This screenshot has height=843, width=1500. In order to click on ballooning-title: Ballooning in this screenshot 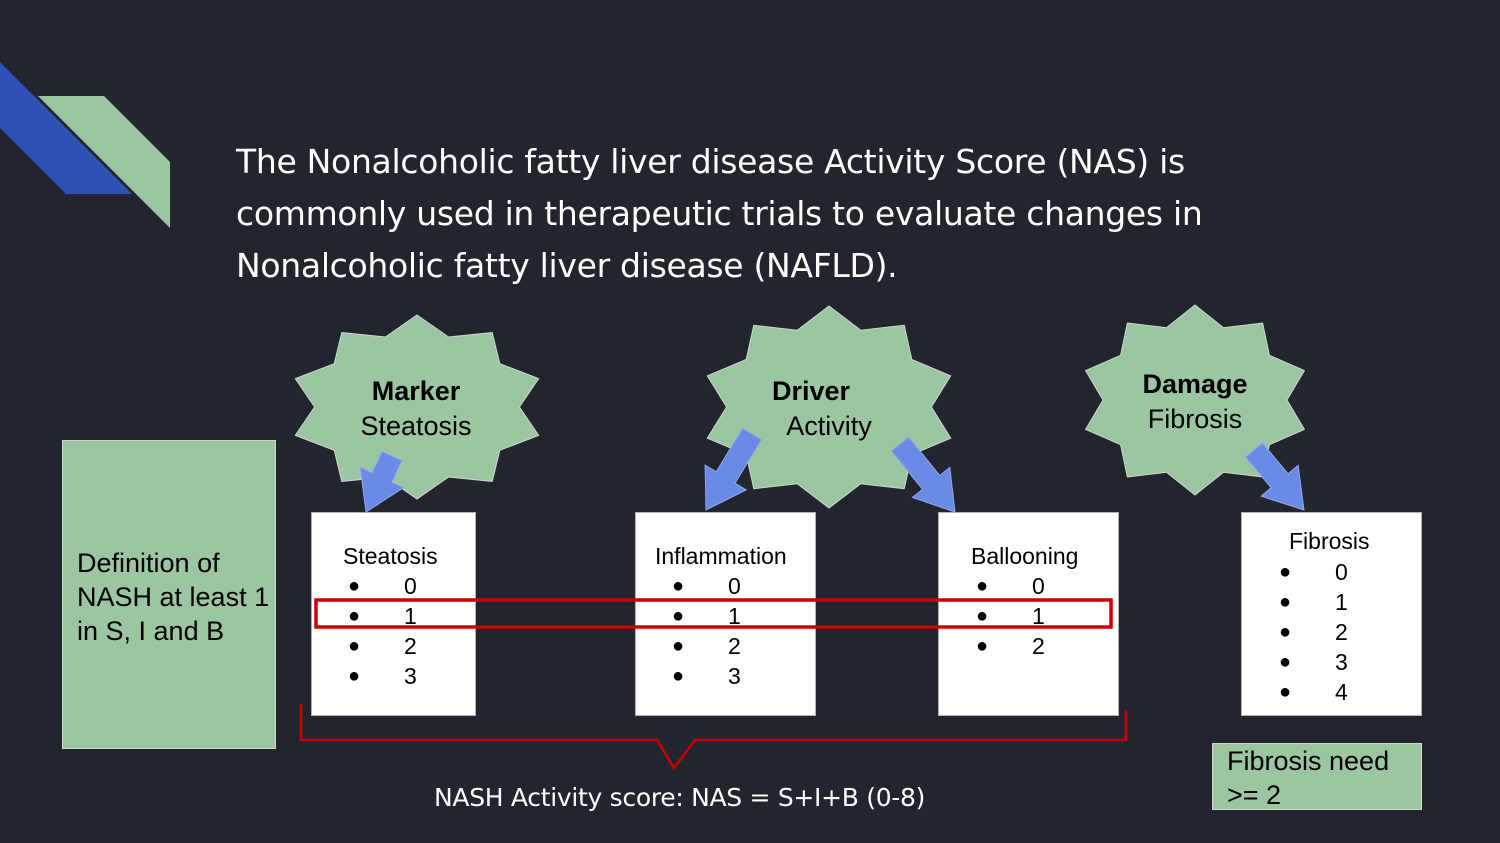, I will do `click(1025, 556)`.